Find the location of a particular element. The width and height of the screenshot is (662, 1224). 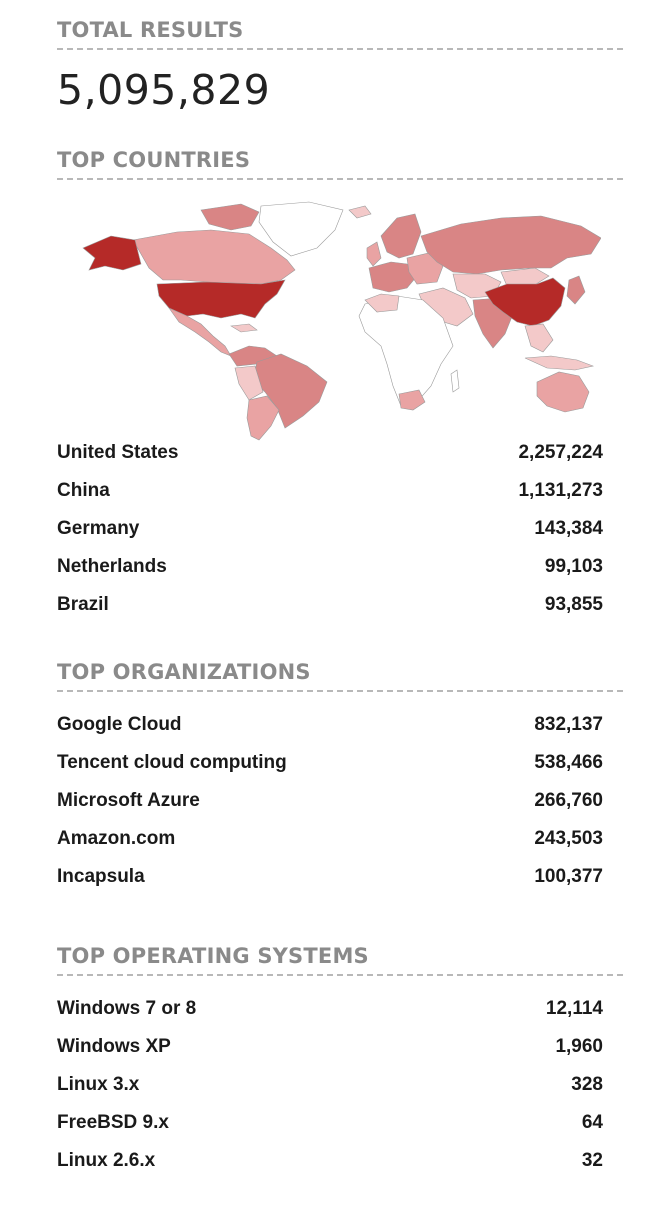

map-caribbean is located at coordinates (244, 328).